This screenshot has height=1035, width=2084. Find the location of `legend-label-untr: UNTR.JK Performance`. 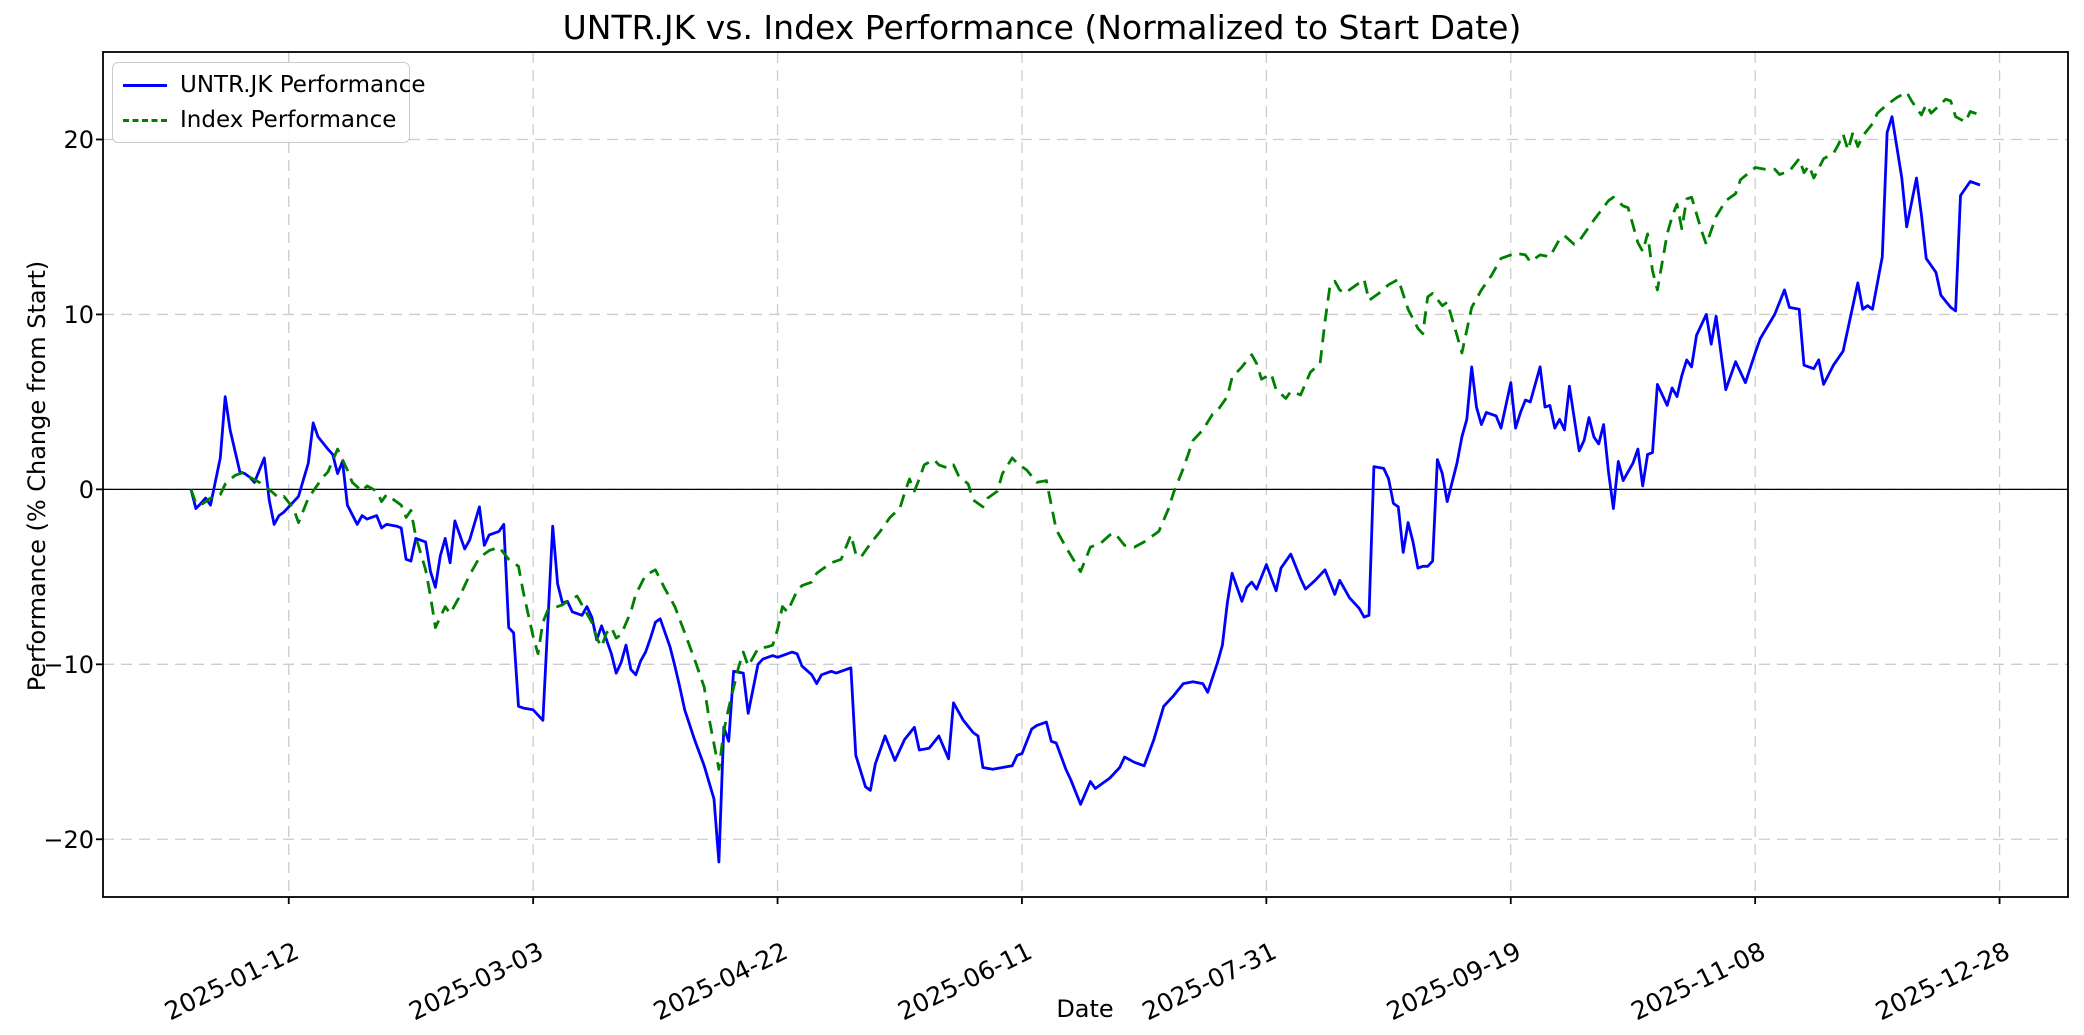

legend-label-untr: UNTR.JK Performance is located at coordinates (303, 85).